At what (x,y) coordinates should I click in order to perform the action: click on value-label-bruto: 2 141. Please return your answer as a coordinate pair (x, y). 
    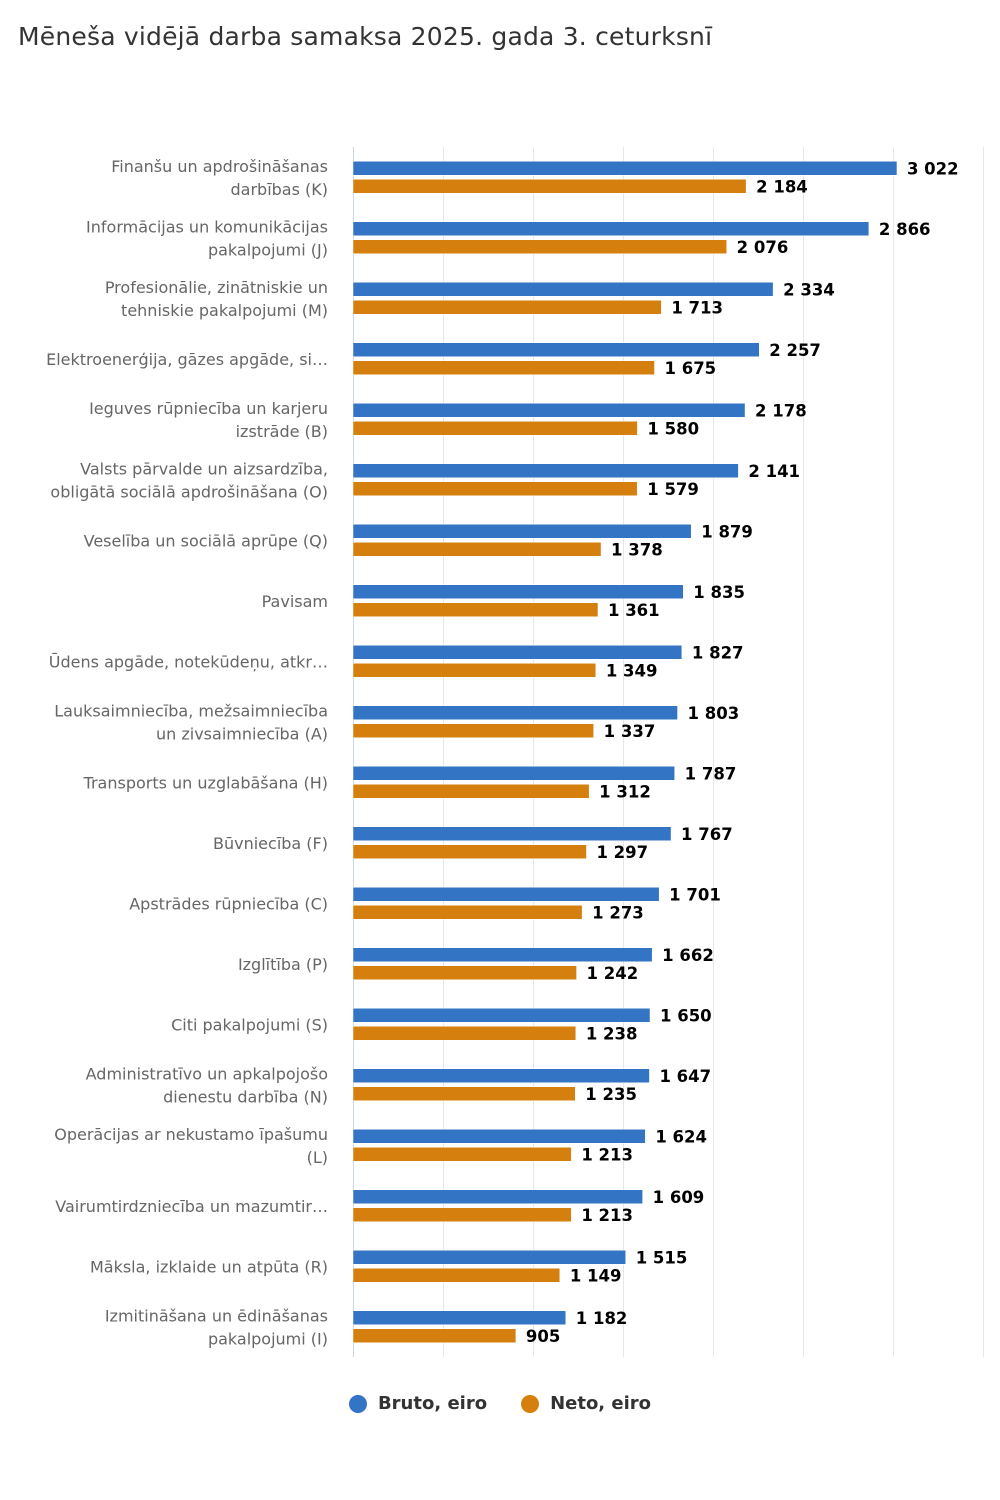
    Looking at the image, I should click on (774, 471).